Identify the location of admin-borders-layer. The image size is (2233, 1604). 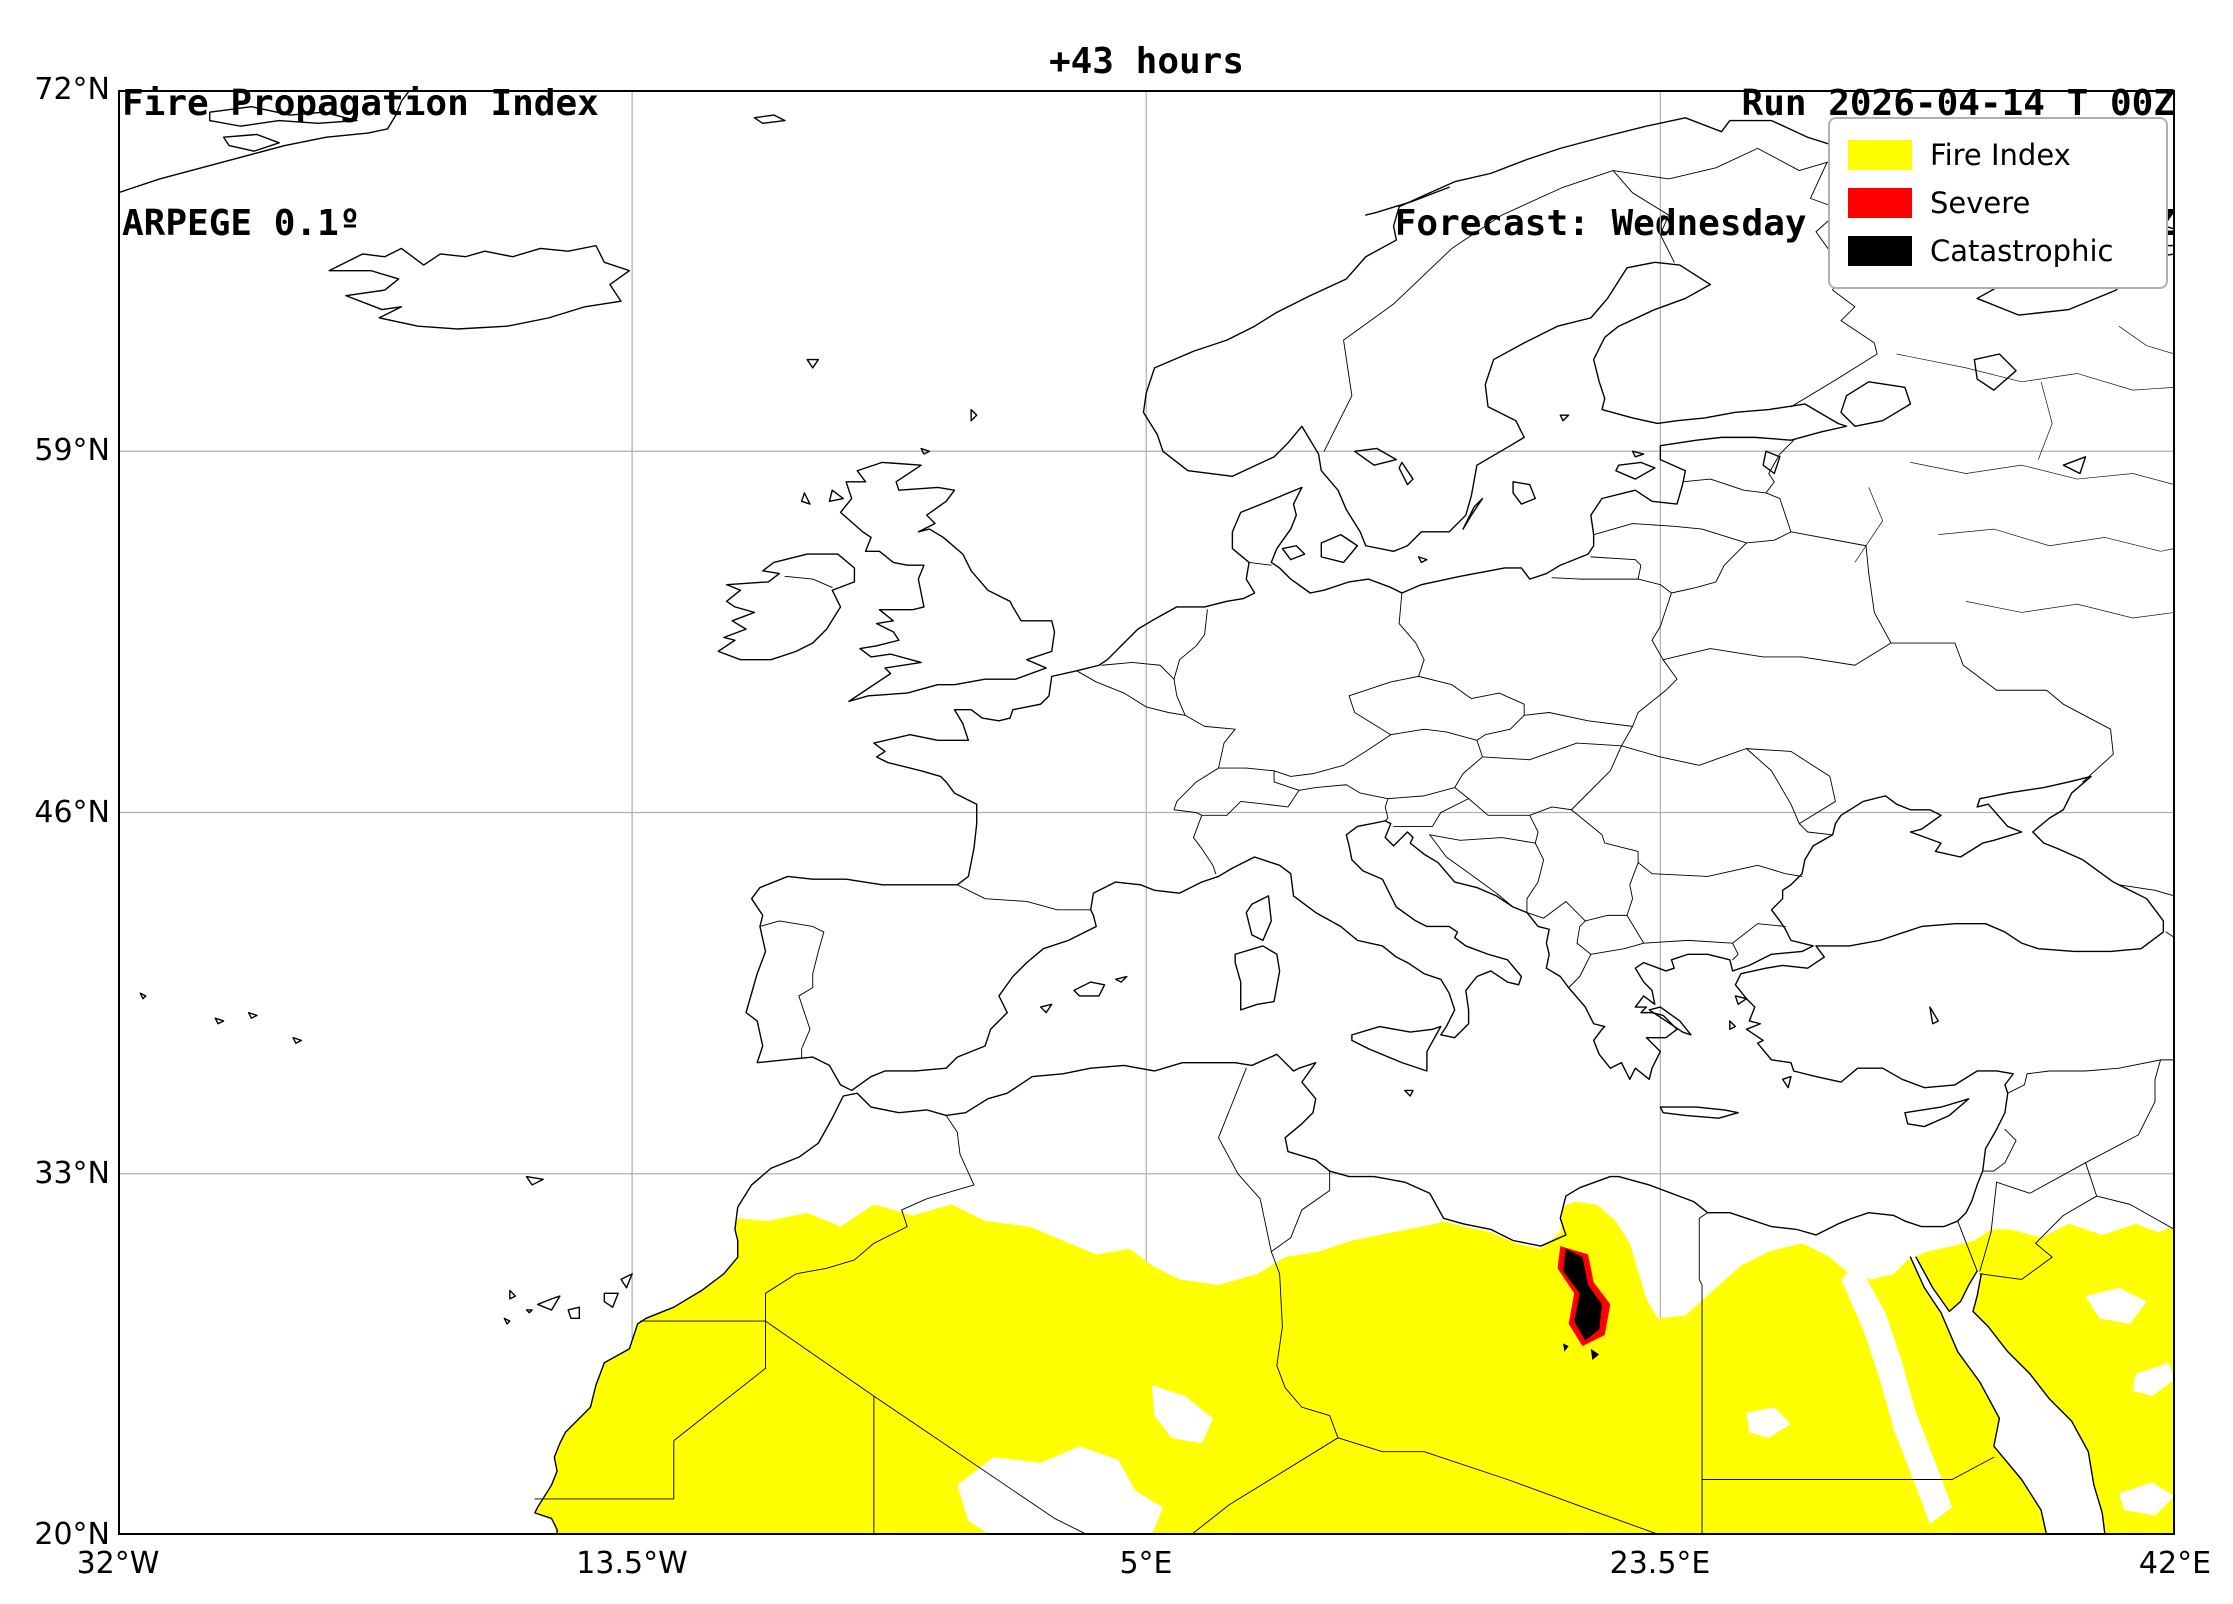
(2014, 472).